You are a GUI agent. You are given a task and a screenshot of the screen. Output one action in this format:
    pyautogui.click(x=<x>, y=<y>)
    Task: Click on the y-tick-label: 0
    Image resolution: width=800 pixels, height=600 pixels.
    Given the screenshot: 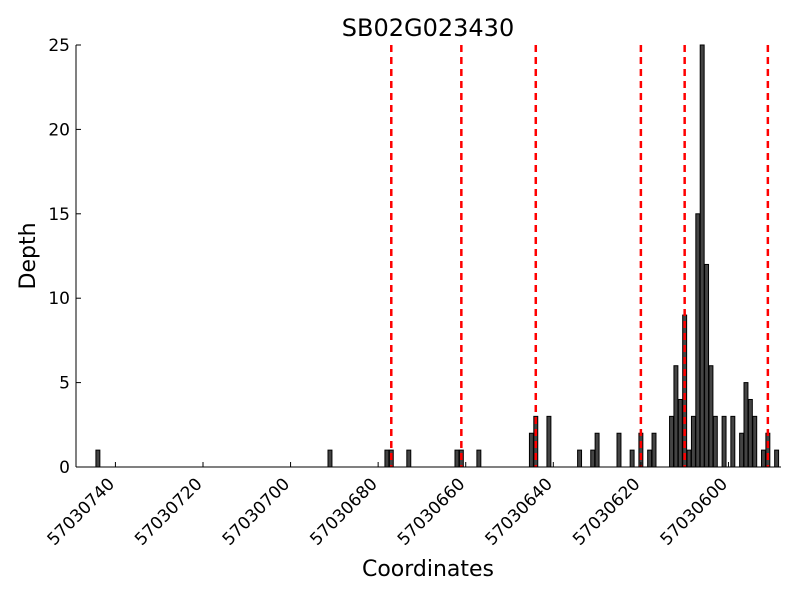 What is the action you would take?
    pyautogui.click(x=64, y=468)
    